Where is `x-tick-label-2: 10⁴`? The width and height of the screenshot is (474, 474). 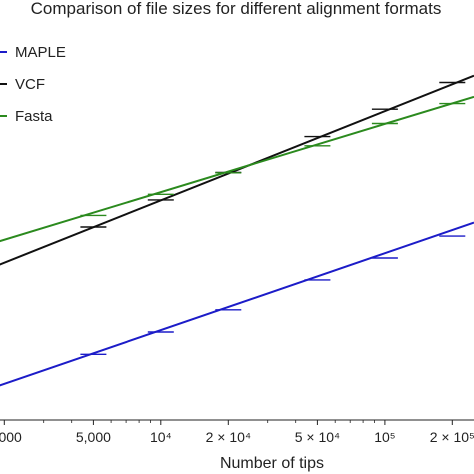
x-tick-label-2: 10⁴ is located at coordinates (161, 437).